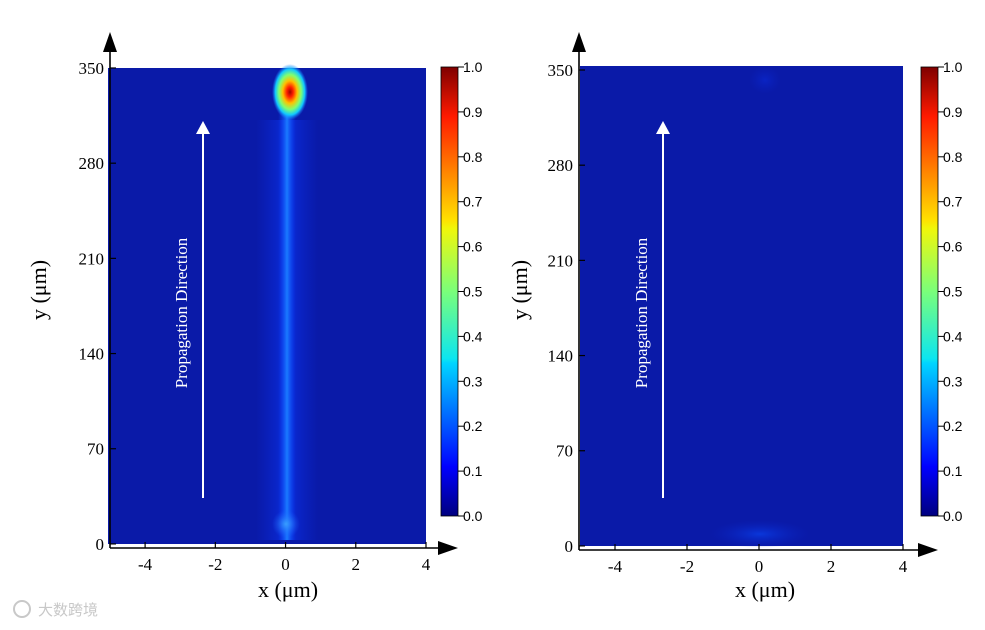  What do you see at coordinates (561, 165) in the screenshot?
I see `right-y-tick-label: 280` at bounding box center [561, 165].